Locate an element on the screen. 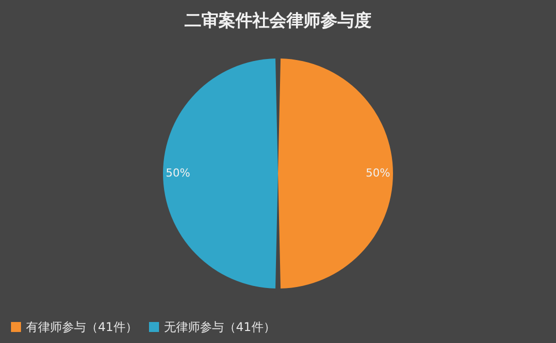  legend-label: 有律师参与（41件） is located at coordinates (82, 327).